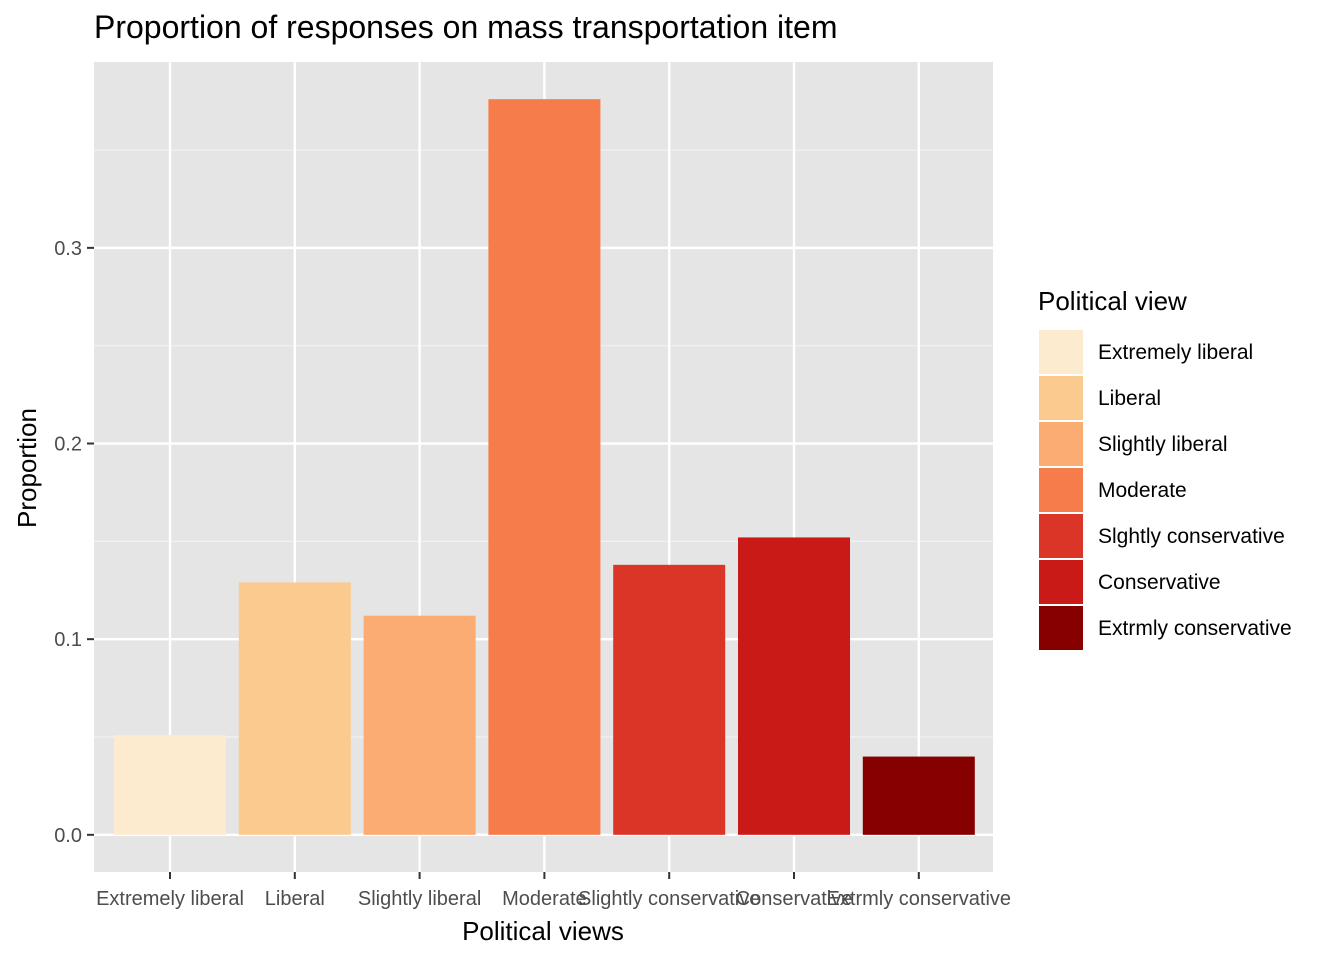 The image size is (1344, 960). I want to click on y-tick-label-0: 0.0, so click(68, 836).